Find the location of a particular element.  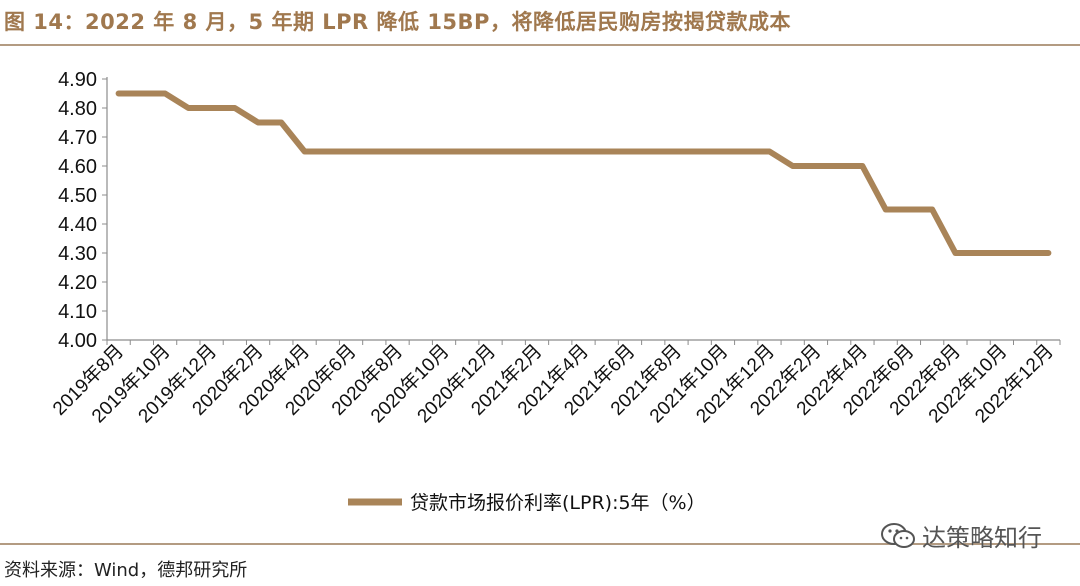

y-tick-label: 4.30 is located at coordinates (77, 254).